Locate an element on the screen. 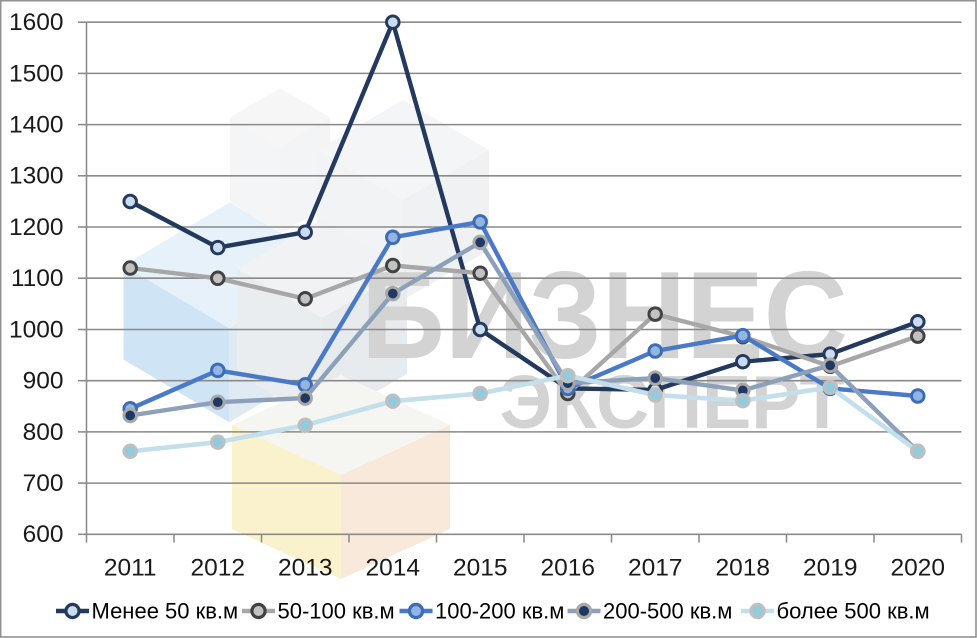 The height and width of the screenshot is (638, 977). svg-text: 2012 is located at coordinates (218, 568).